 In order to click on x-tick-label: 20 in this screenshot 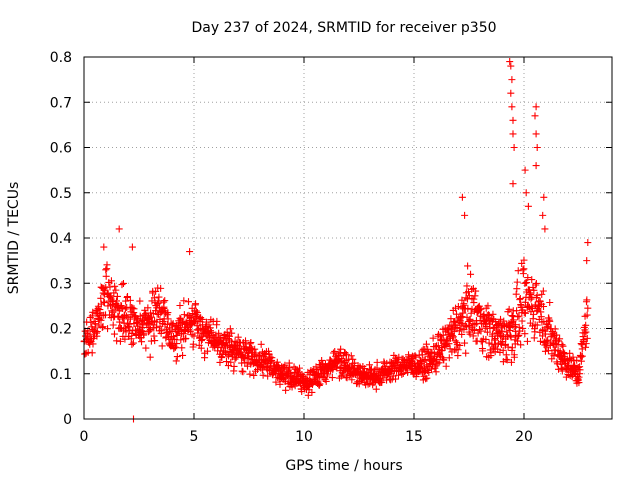, I will do `click(524, 437)`.